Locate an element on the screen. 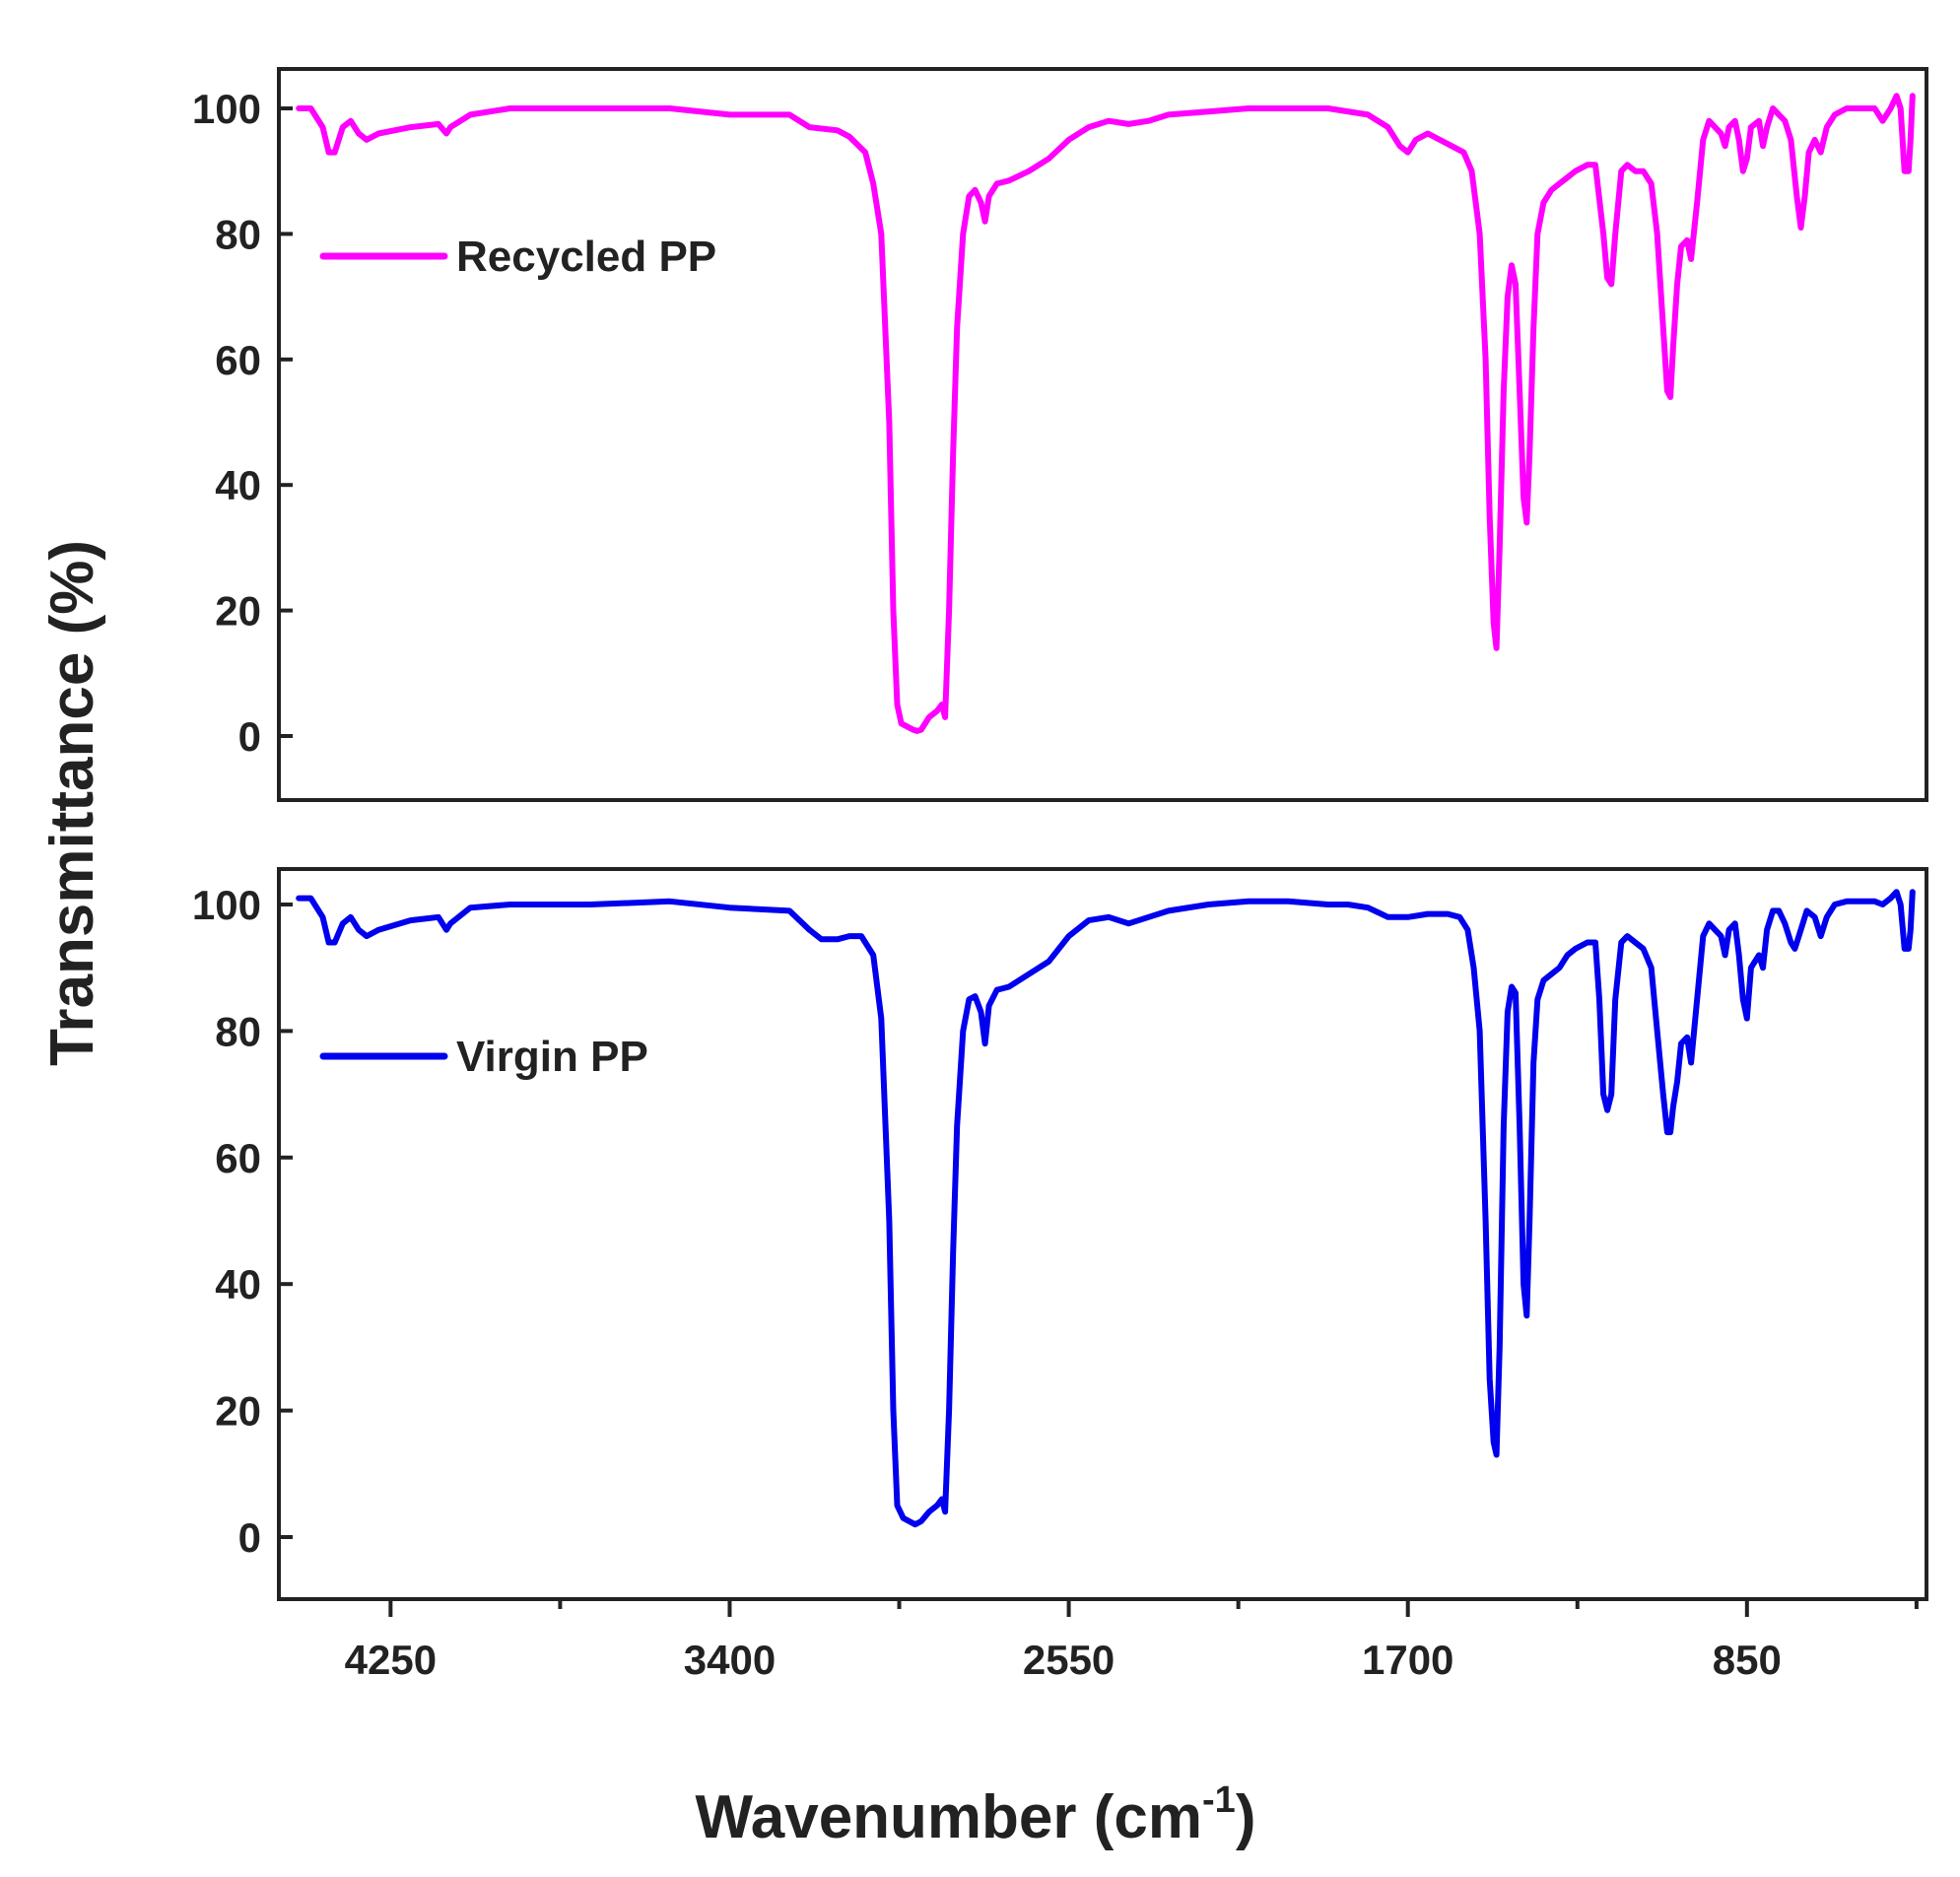 Image resolution: width=1960 pixels, height=1877 pixels. x-axis-title-superscript: -1 is located at coordinates (1219, 1800).